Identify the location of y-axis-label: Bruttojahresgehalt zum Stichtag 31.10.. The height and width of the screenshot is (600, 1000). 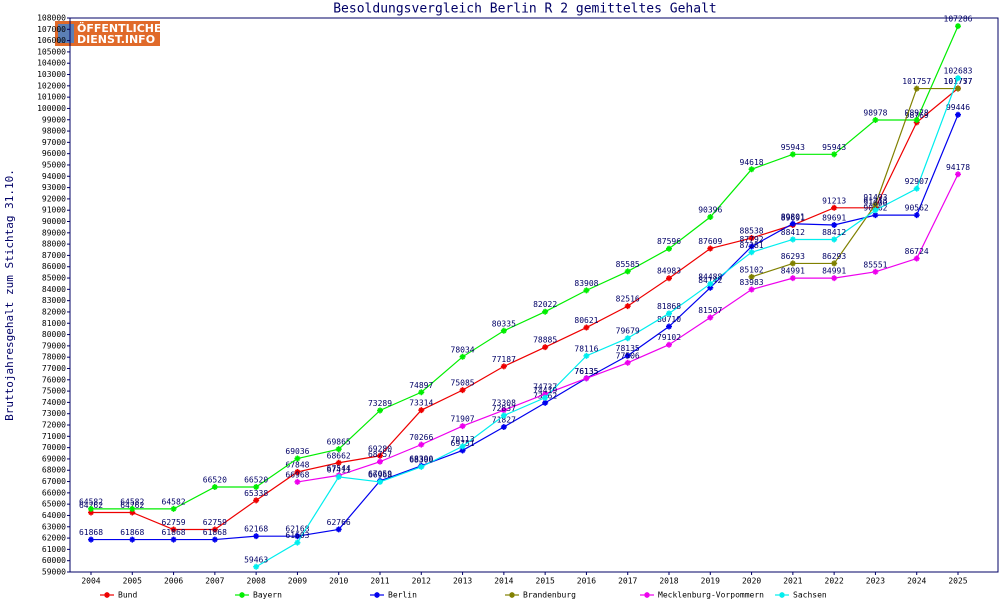
(9, 295).